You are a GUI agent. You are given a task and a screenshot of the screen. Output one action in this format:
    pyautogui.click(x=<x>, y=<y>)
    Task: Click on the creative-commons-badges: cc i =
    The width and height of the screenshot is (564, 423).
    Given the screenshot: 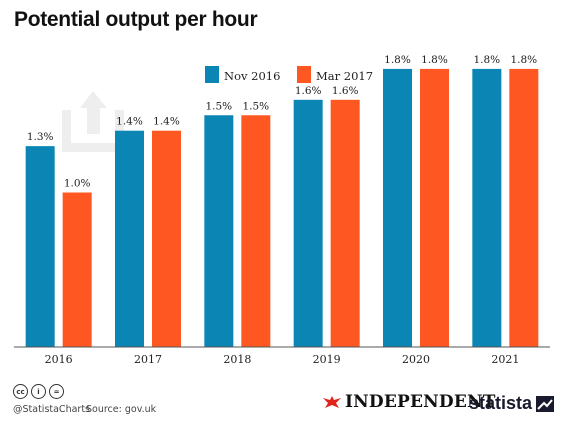 What is the action you would take?
    pyautogui.click(x=38, y=391)
    